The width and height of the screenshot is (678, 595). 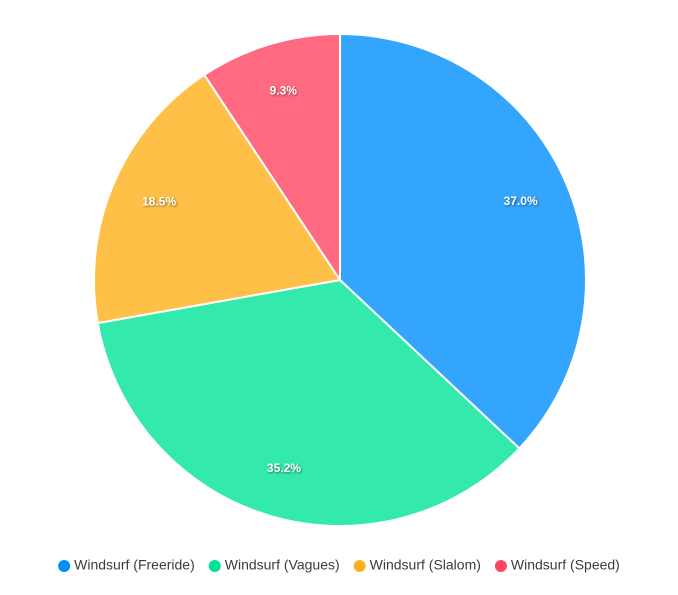 I want to click on data-label: 9.3%, so click(x=284, y=91).